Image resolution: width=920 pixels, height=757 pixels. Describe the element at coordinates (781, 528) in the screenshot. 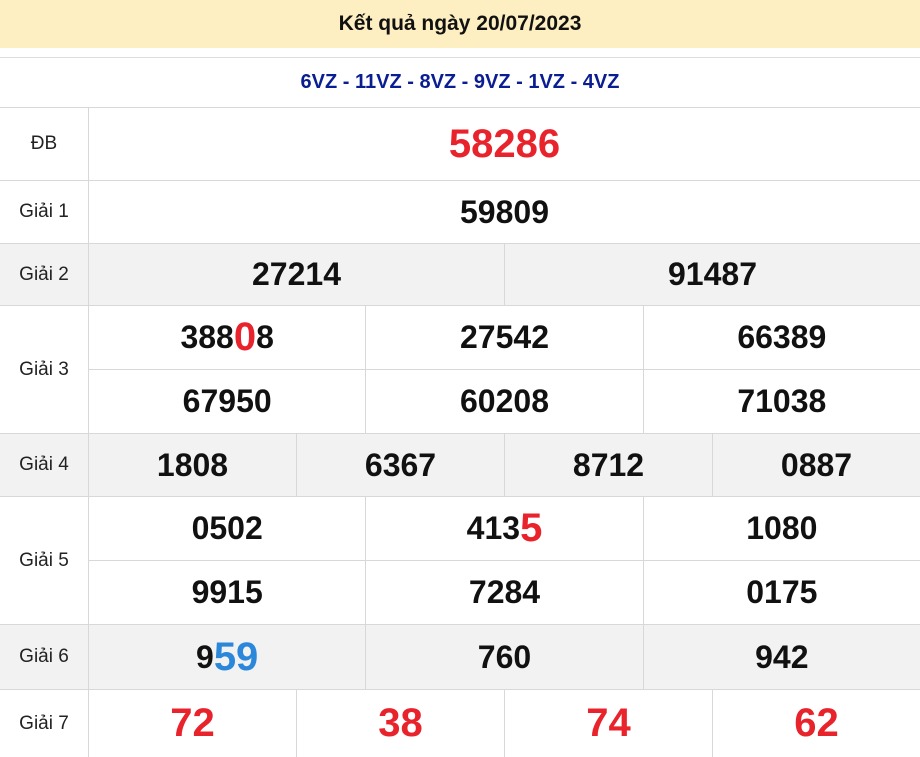

I see `prize-number: 1080` at that location.